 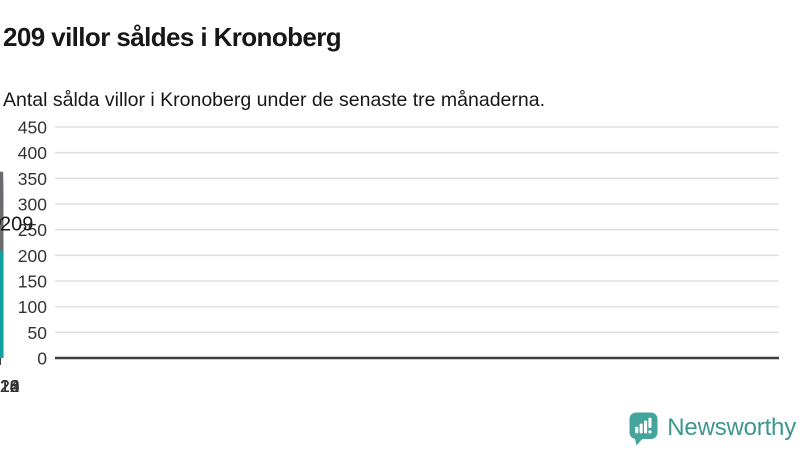 I want to click on y-axis-tick-label: 150, so click(x=32, y=282).